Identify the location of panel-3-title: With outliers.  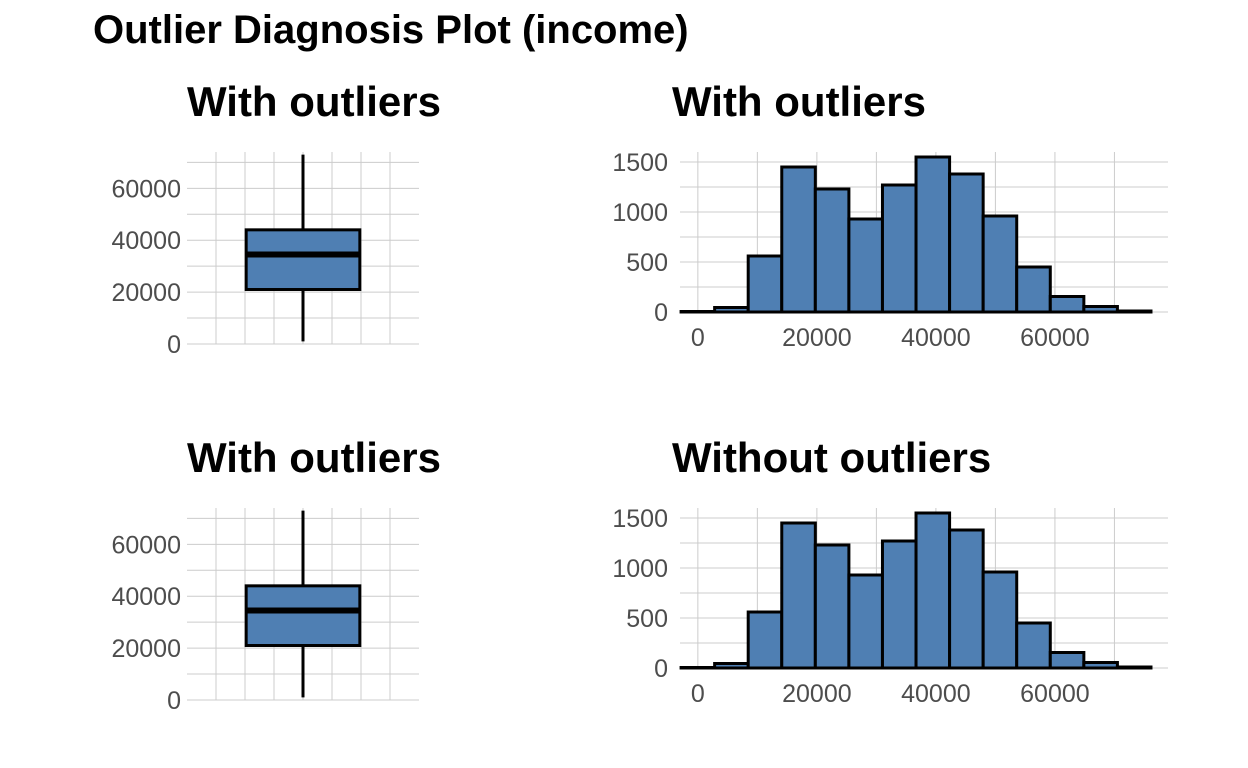
(314, 457).